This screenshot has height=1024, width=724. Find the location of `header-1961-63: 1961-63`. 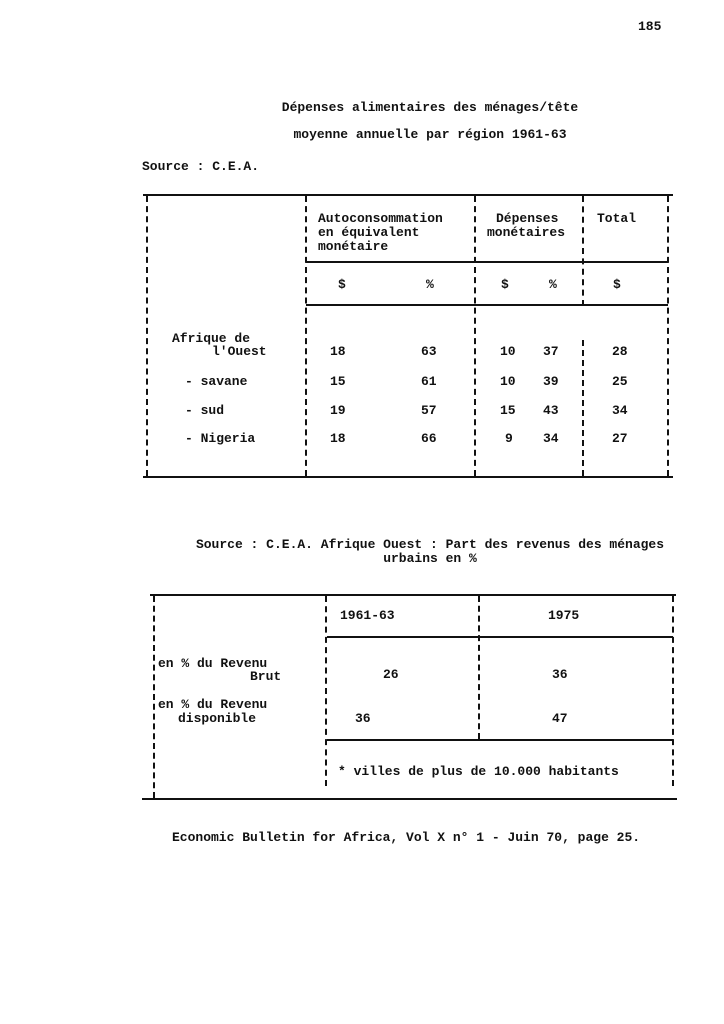

header-1961-63: 1961-63 is located at coordinates (367, 615).